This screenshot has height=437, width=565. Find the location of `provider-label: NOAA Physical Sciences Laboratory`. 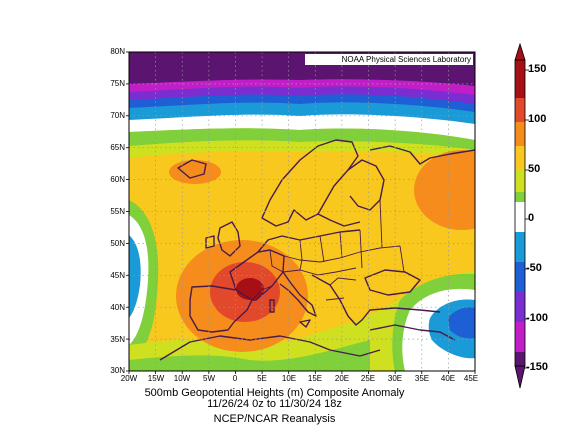

provider-label: NOAA Physical Sciences Laboratory is located at coordinates (389, 59).